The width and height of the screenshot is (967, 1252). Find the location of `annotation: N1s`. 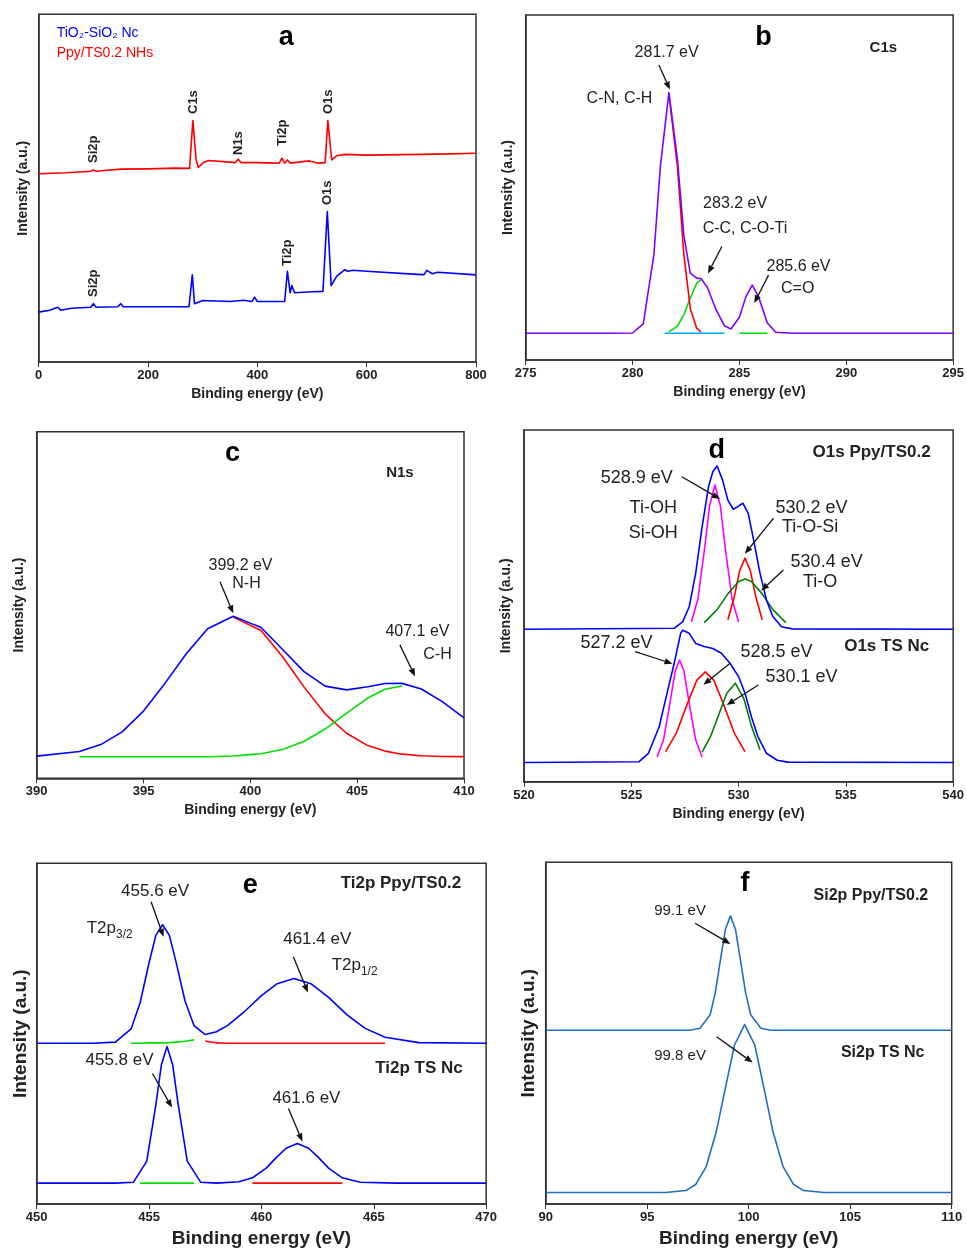

annotation: N1s is located at coordinates (238, 143).